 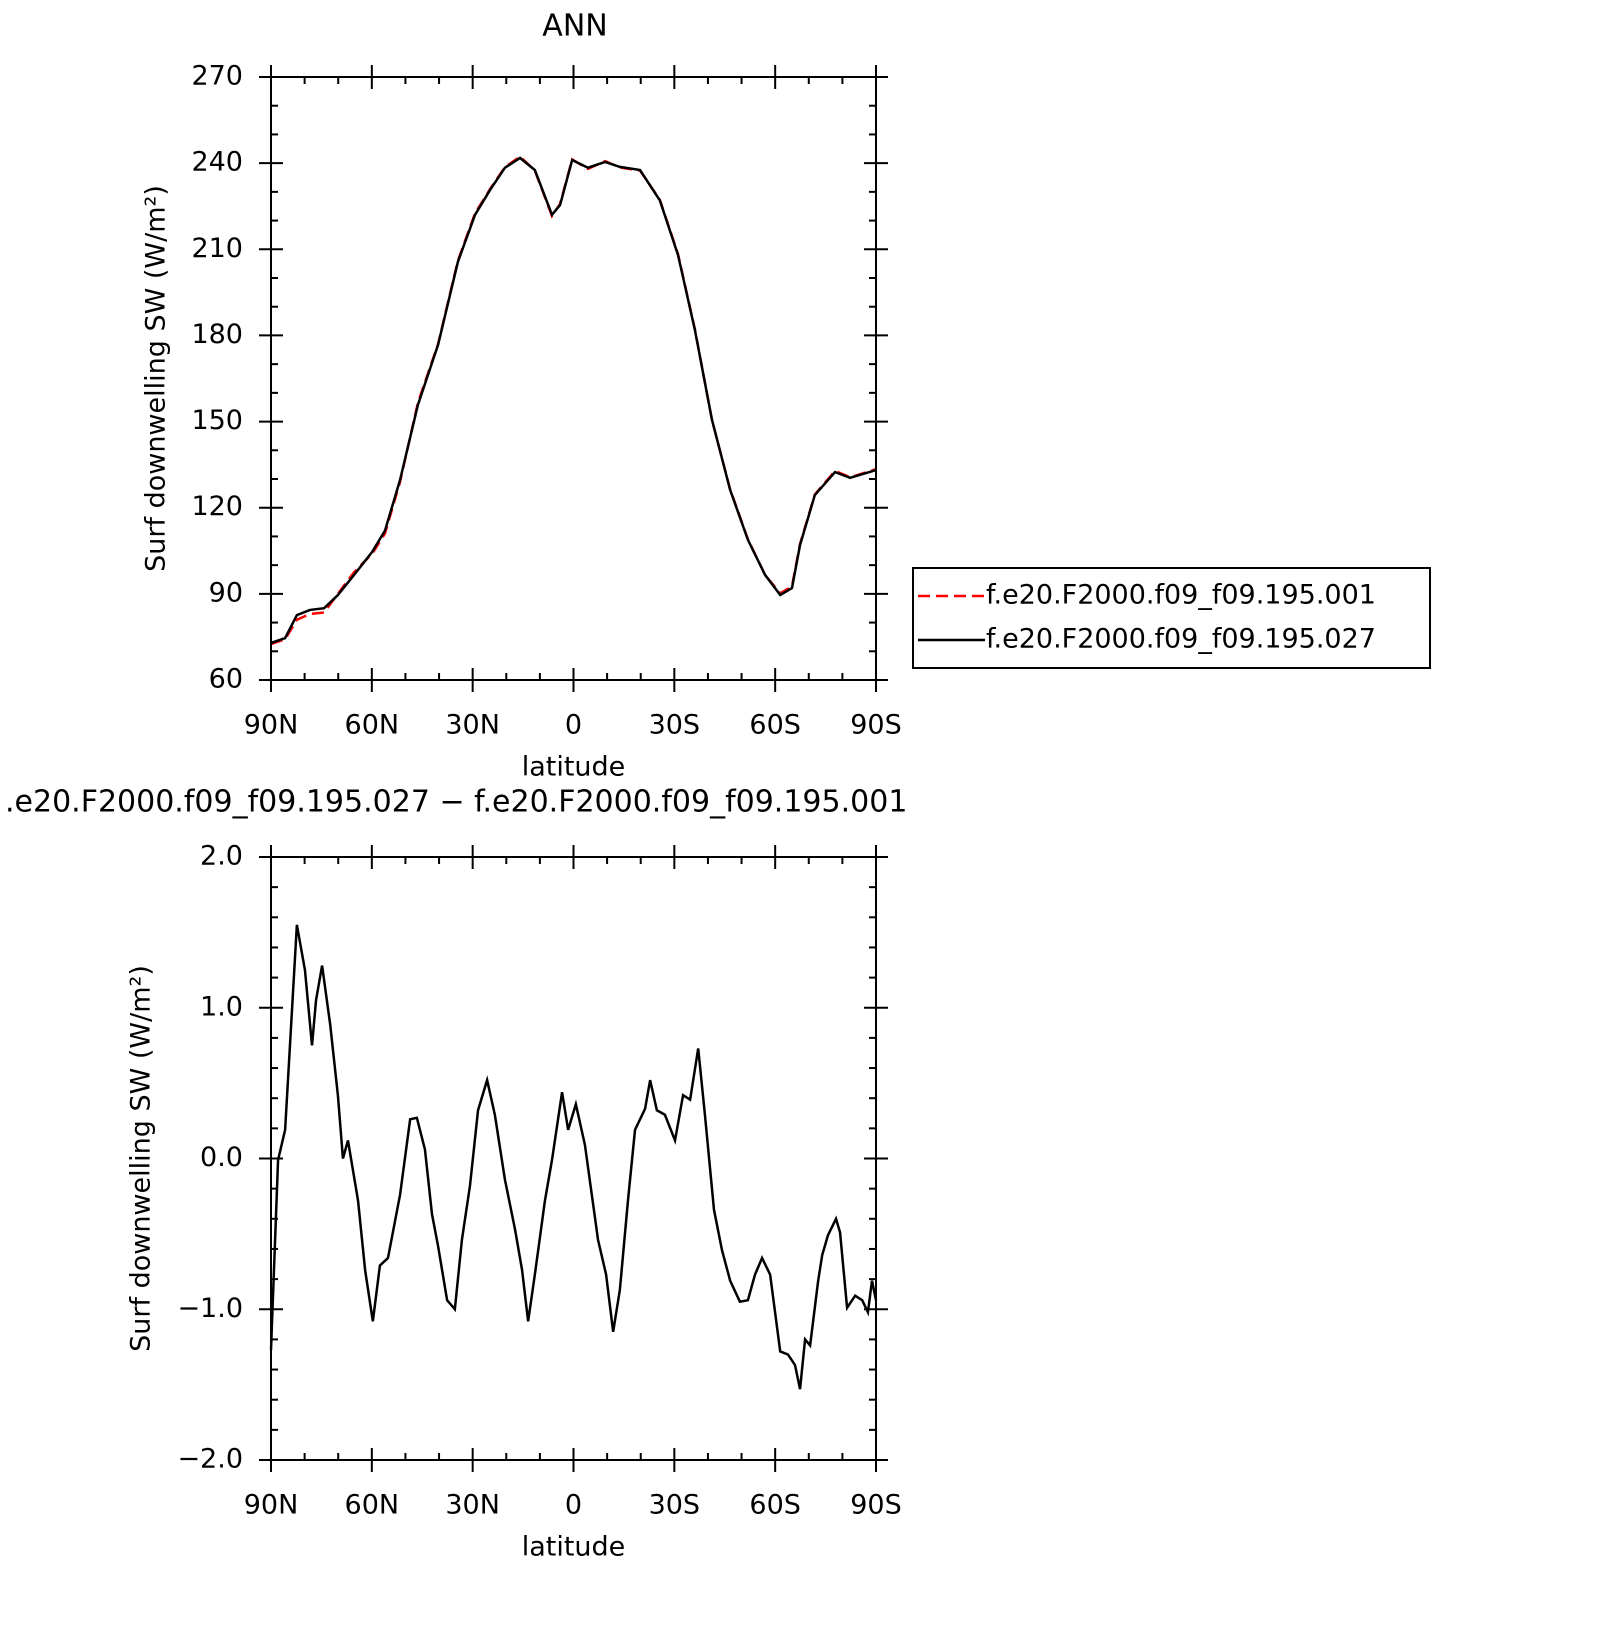 What do you see at coordinates (574, 26) in the screenshot?
I see `chart-title: ANN` at bounding box center [574, 26].